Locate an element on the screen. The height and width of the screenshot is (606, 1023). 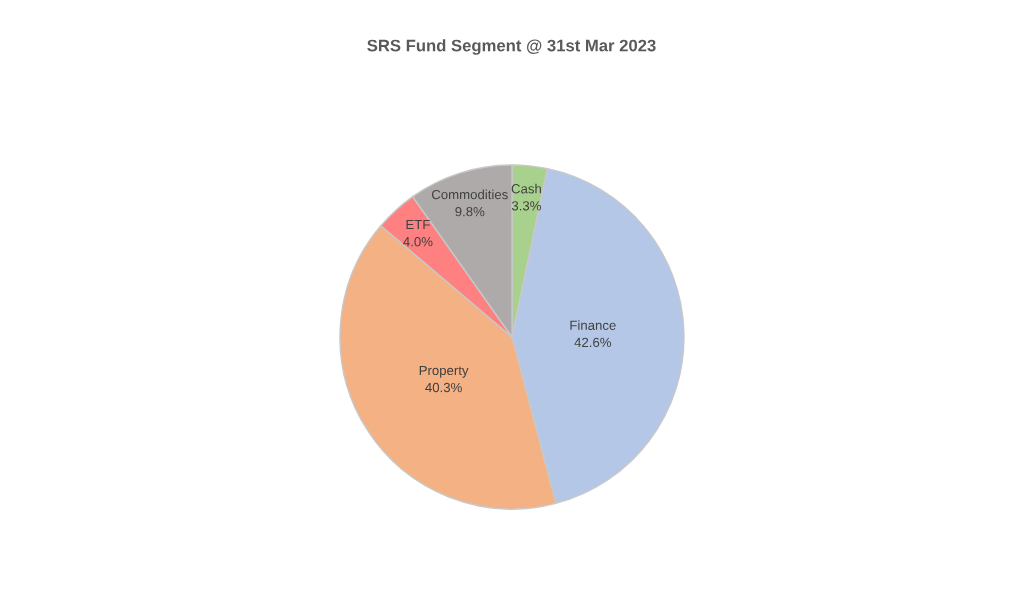
data-label: 4.0% is located at coordinates (418, 241).